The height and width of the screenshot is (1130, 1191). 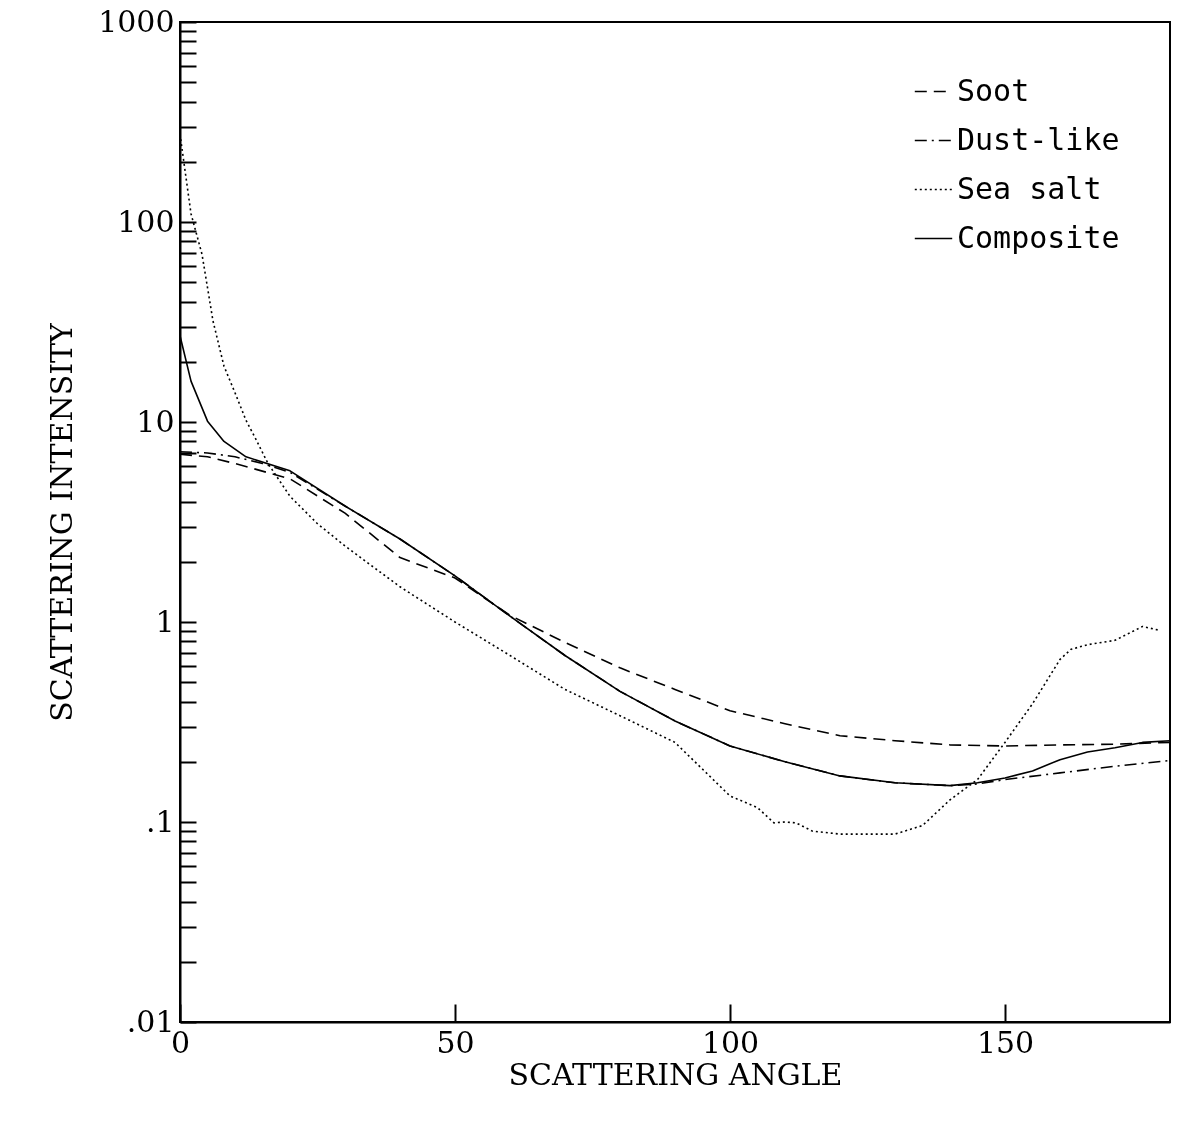 What do you see at coordinates (1005, 1042) in the screenshot?
I see `x-tick-label: 150` at bounding box center [1005, 1042].